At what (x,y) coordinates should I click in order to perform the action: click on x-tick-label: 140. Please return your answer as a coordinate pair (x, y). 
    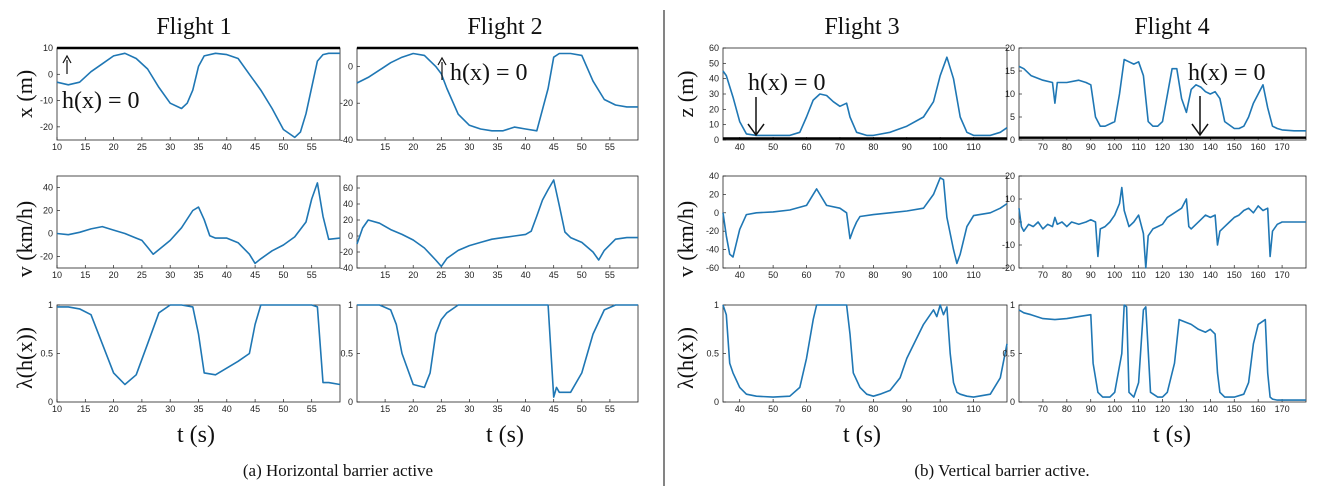
    Looking at the image, I should click on (1210, 147).